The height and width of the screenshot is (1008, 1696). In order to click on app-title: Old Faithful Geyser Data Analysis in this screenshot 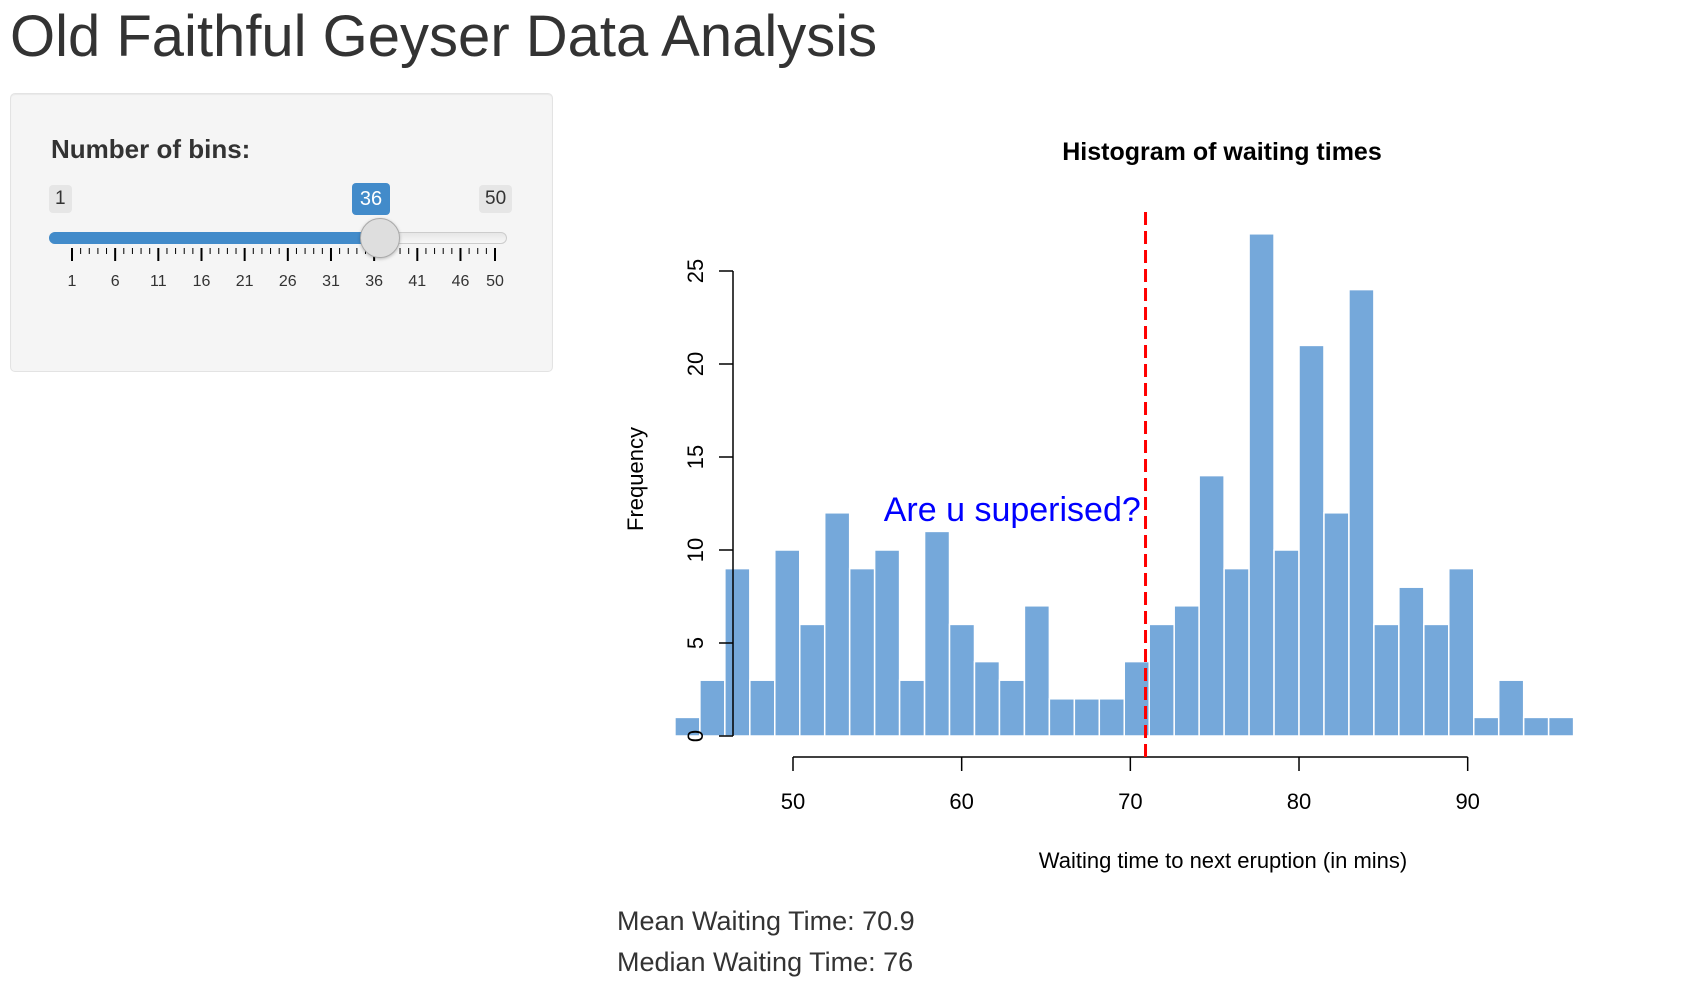, I will do `click(444, 36)`.